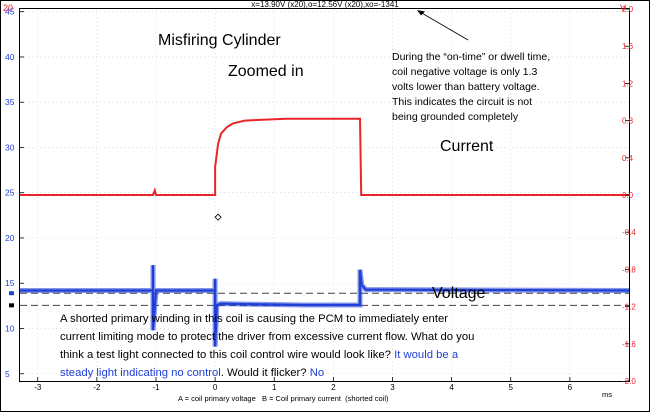 Image resolution: width=650 pixels, height=412 pixels. I want to click on note-line: During the “on-time” or dwell time,, so click(471, 57).